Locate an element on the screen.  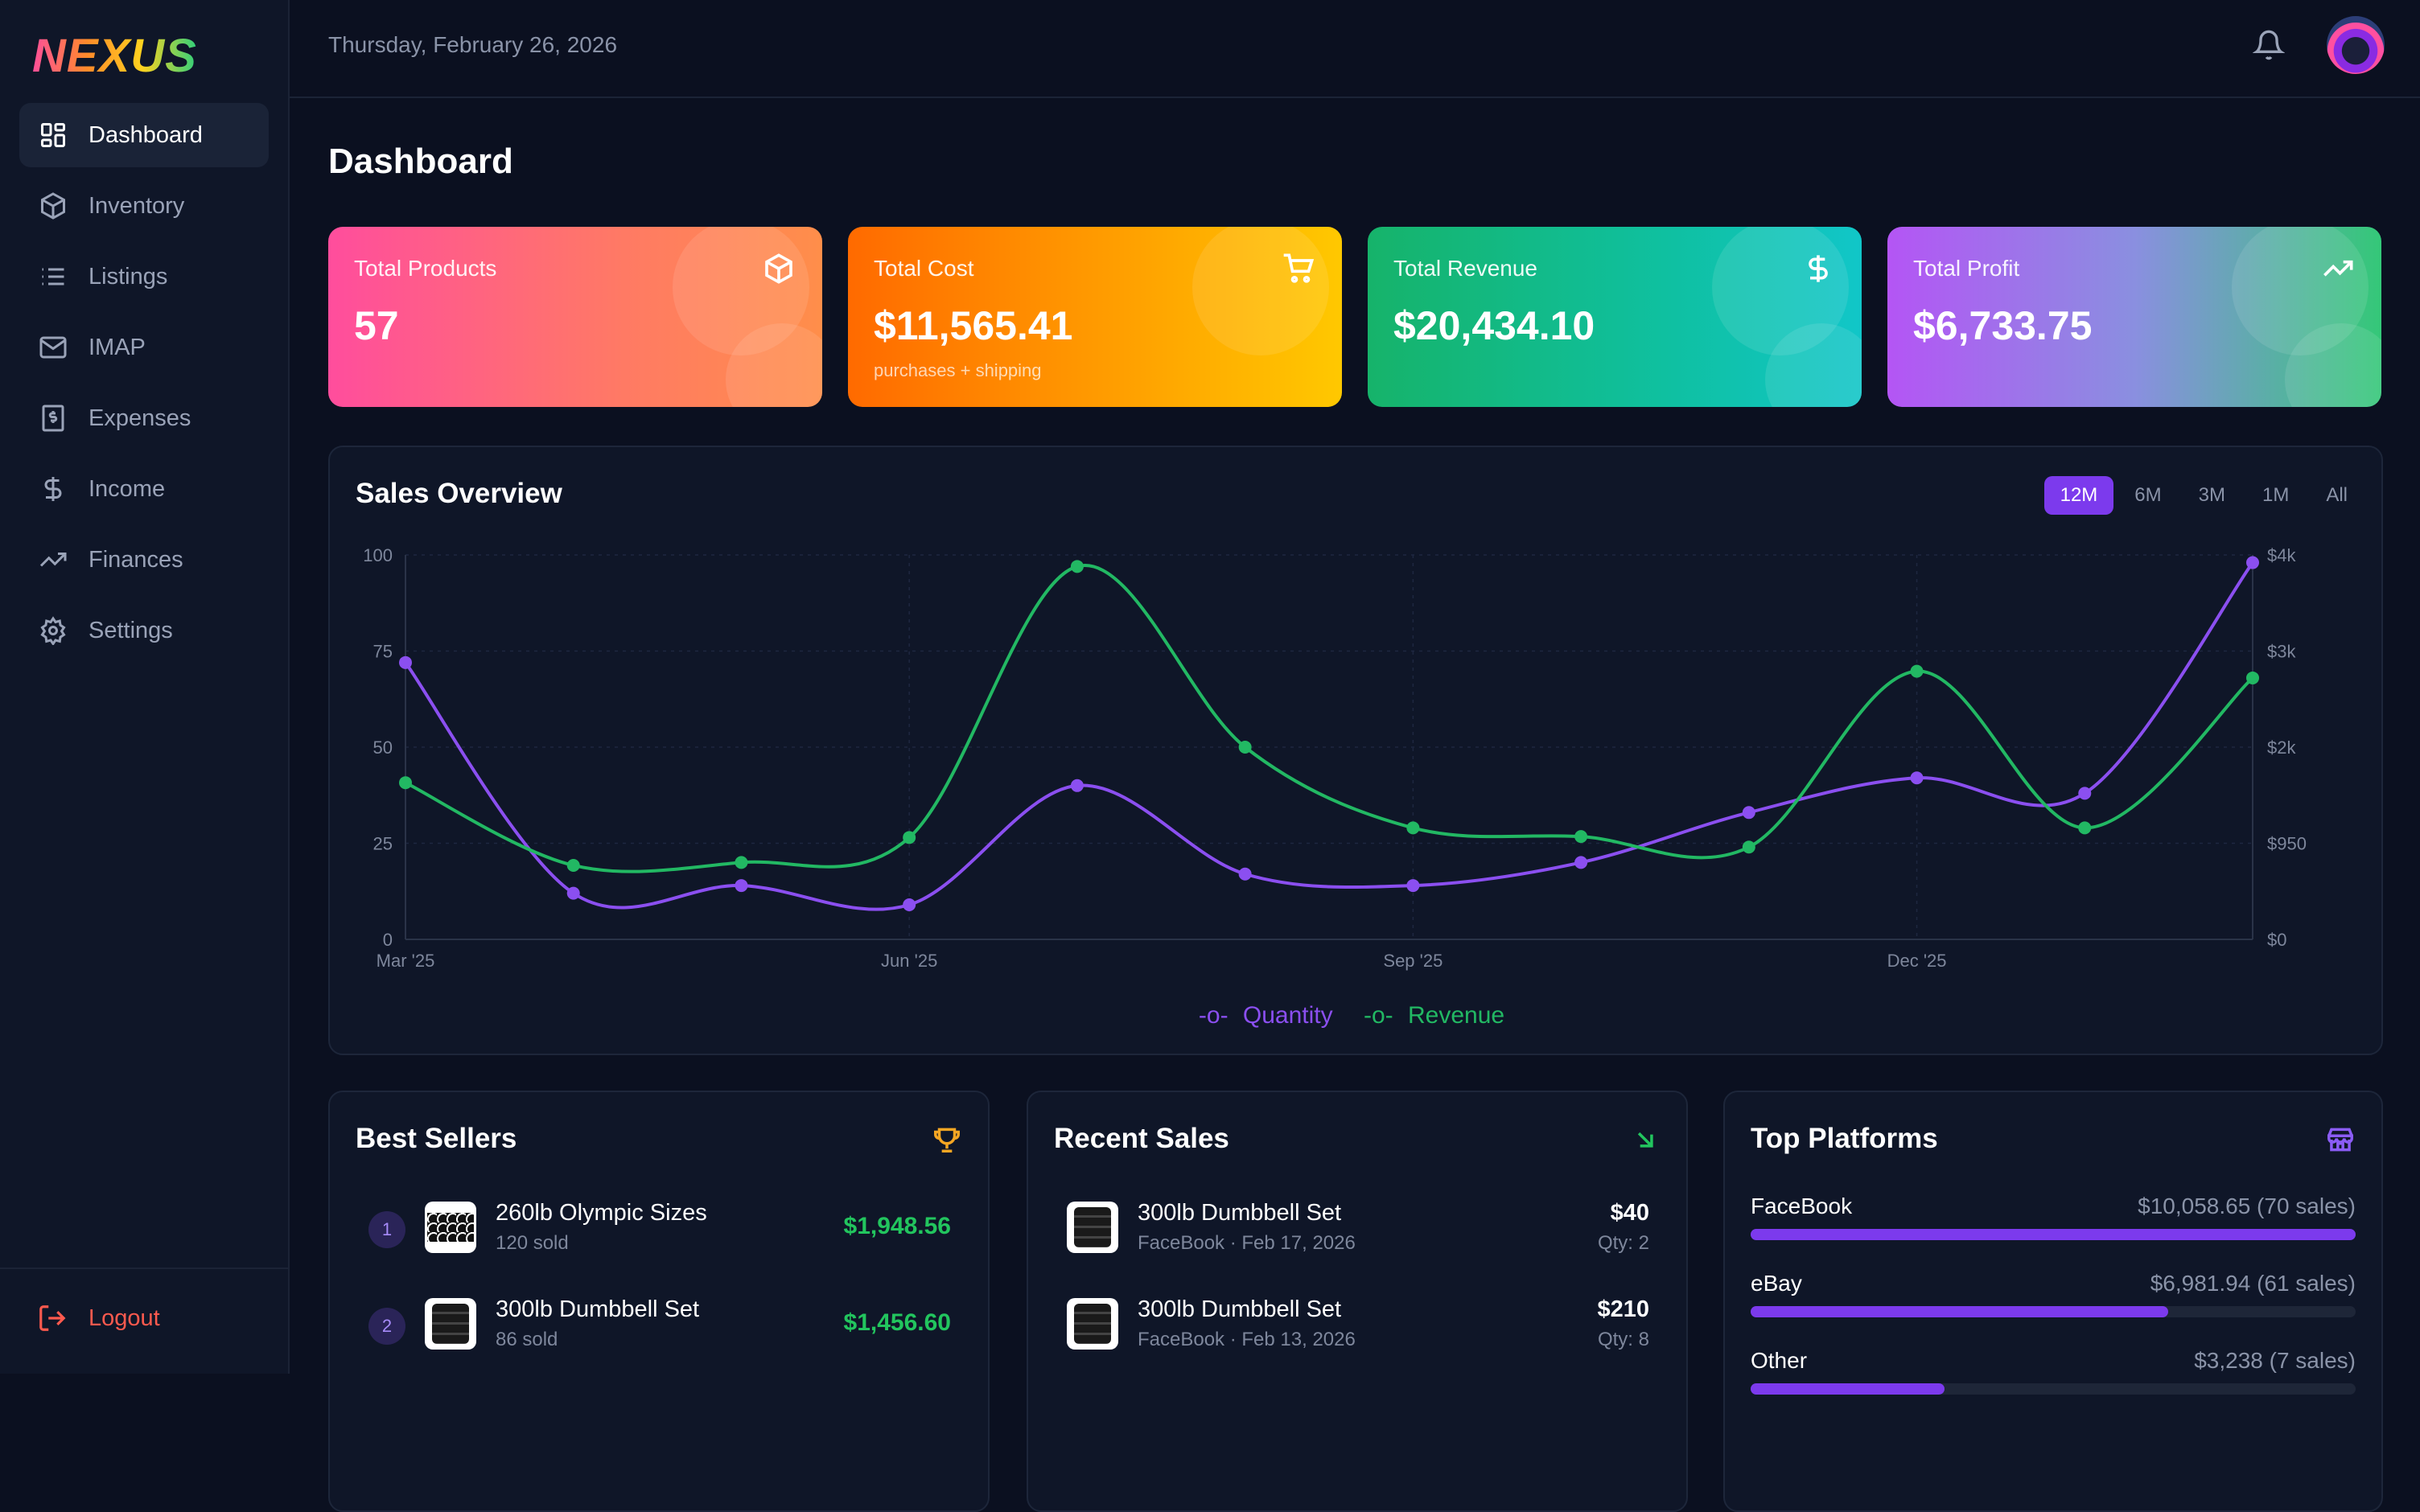
range-selector: 12M 6M 3M 1M All is located at coordinates (2201, 496).